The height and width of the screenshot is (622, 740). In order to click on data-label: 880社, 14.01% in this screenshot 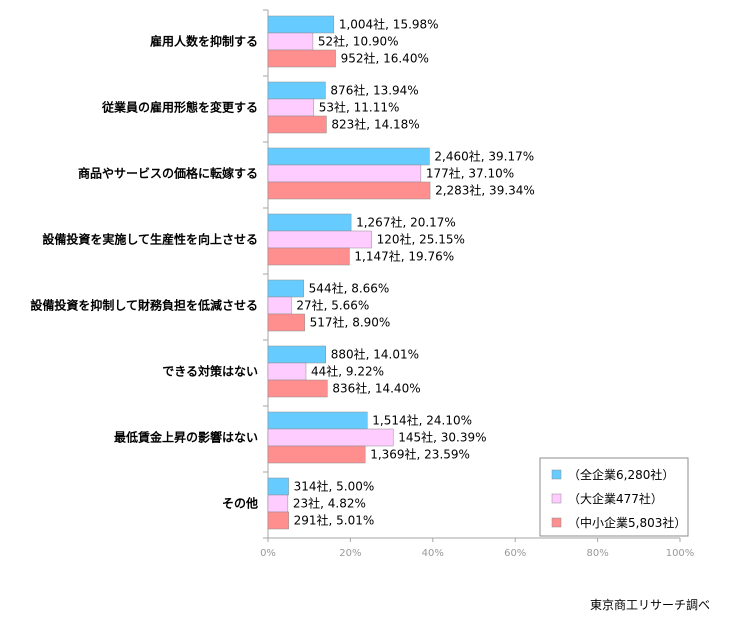, I will do `click(375, 354)`.